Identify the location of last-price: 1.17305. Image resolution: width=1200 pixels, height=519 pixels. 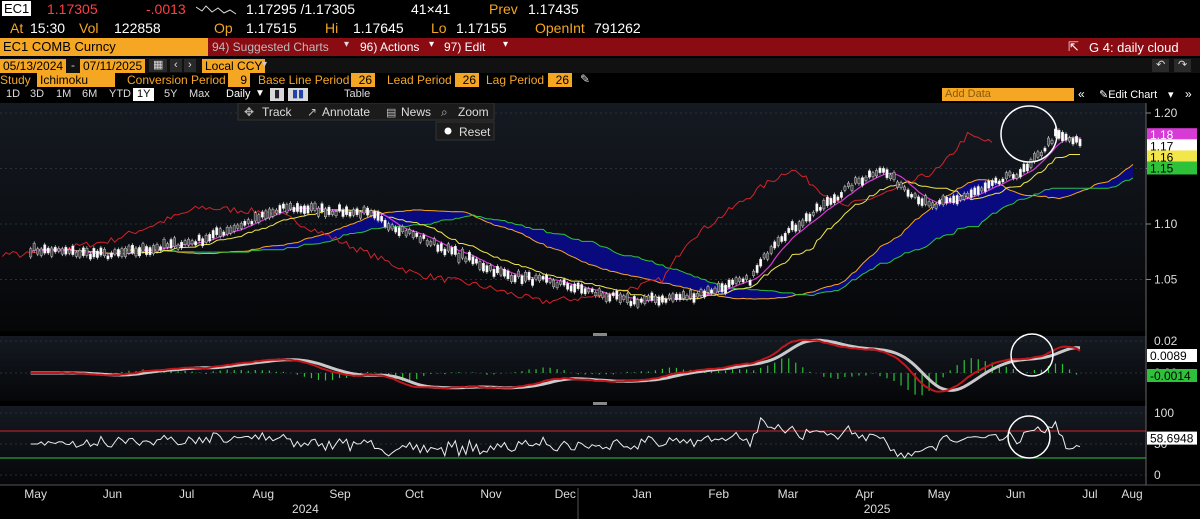
(72, 9).